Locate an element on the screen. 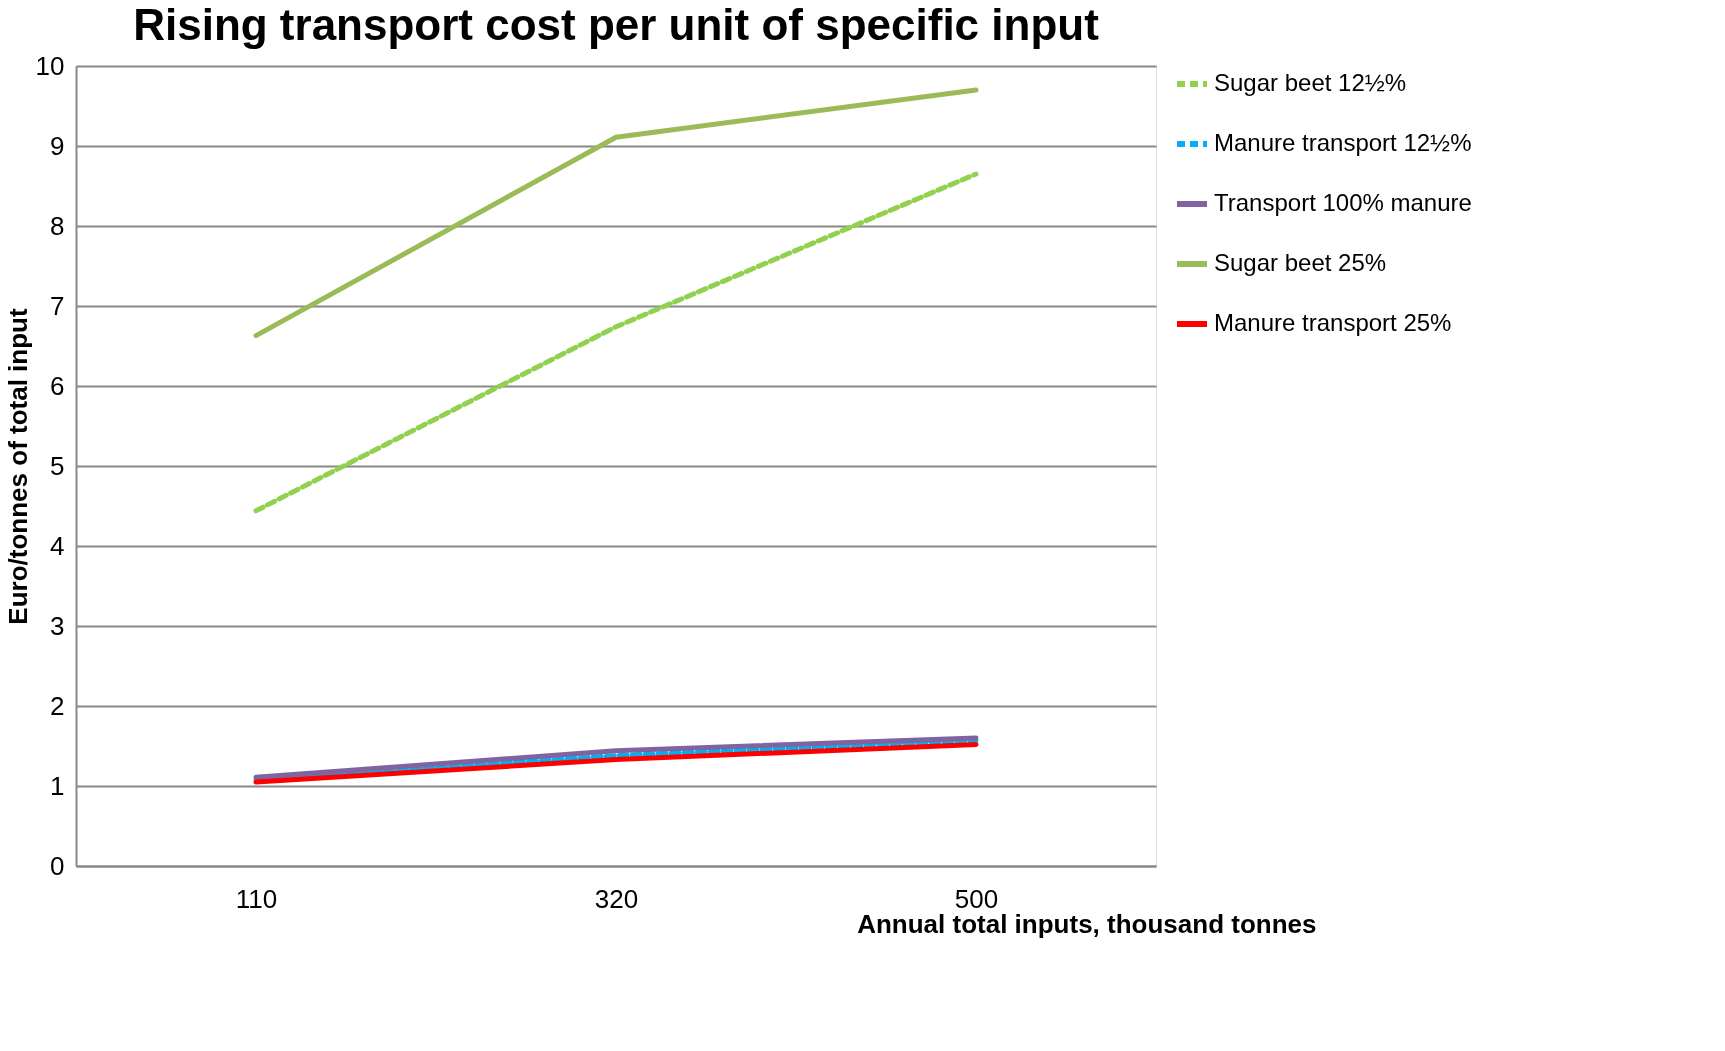 This screenshot has height=1051, width=1725. y-tick-label: 3 is located at coordinates (57, 625).